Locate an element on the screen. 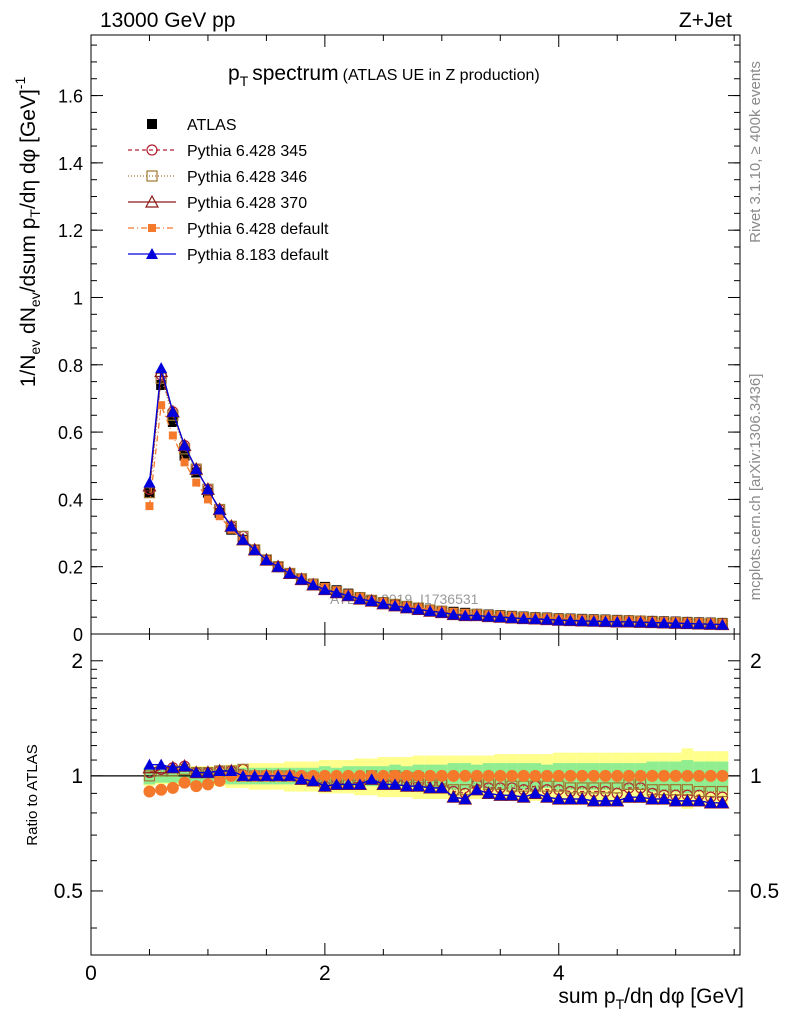  ratio-ytick-label: 0.5 is located at coordinates (68, 891).